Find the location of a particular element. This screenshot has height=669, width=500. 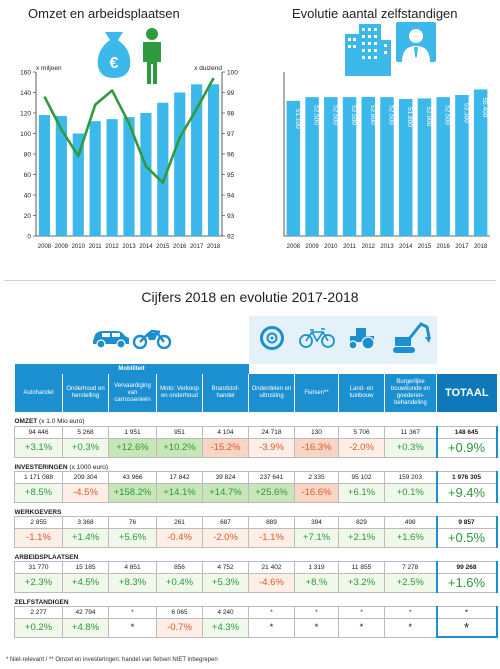

change-cell: +2.3% is located at coordinates (38, 583).